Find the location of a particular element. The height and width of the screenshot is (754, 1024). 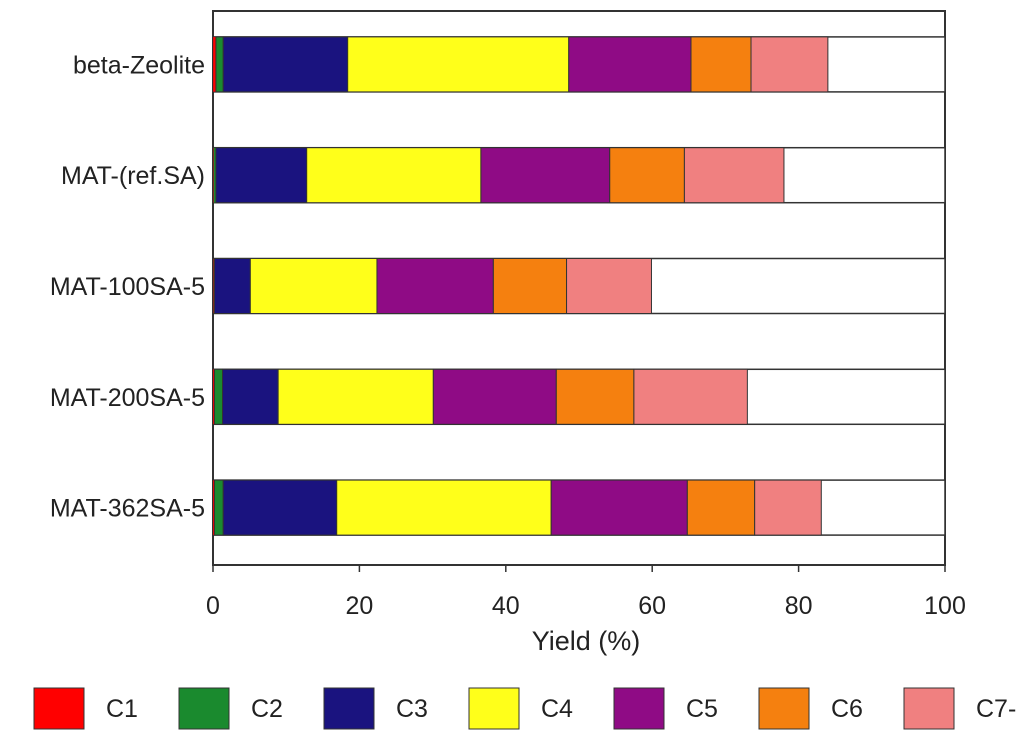

x-tick-label: 20 is located at coordinates (359, 606).